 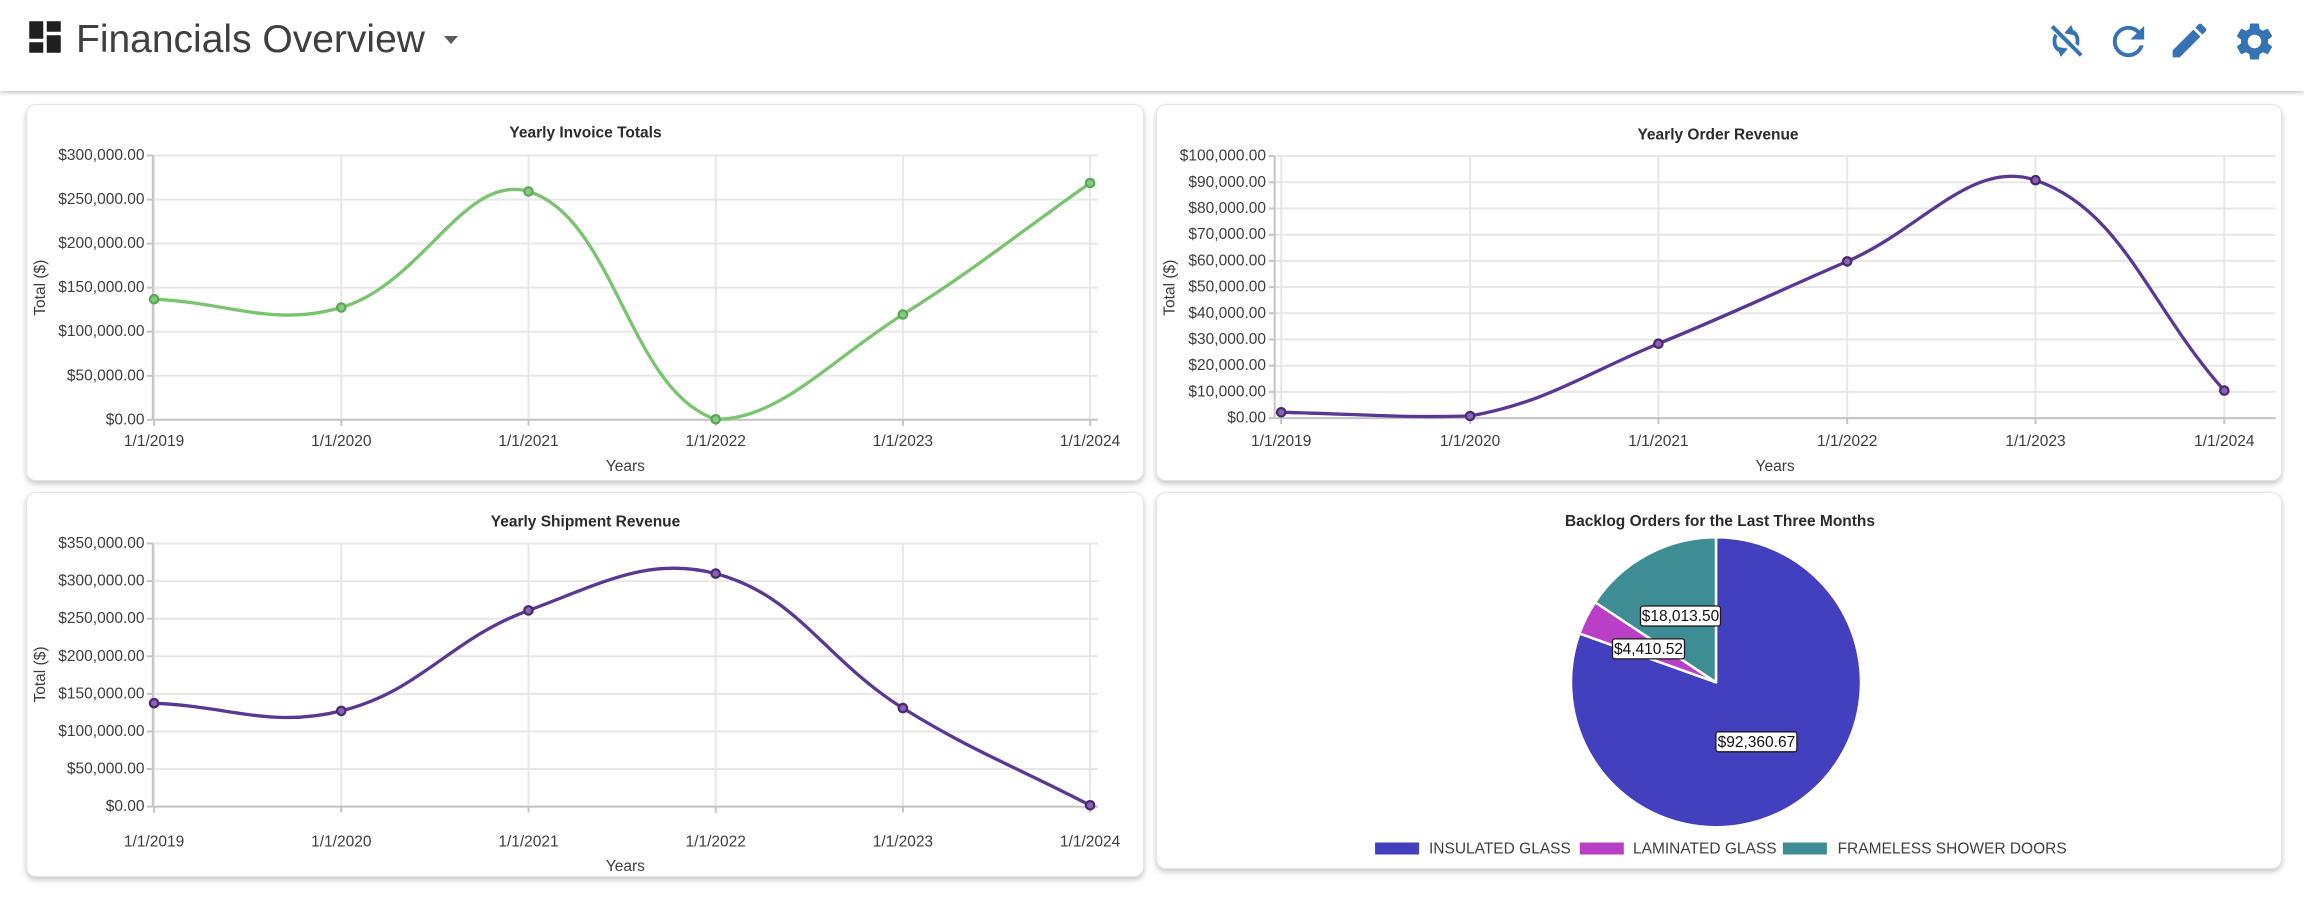 What do you see at coordinates (1227, 391) in the screenshot?
I see `svg-text: $10,000.00` at bounding box center [1227, 391].